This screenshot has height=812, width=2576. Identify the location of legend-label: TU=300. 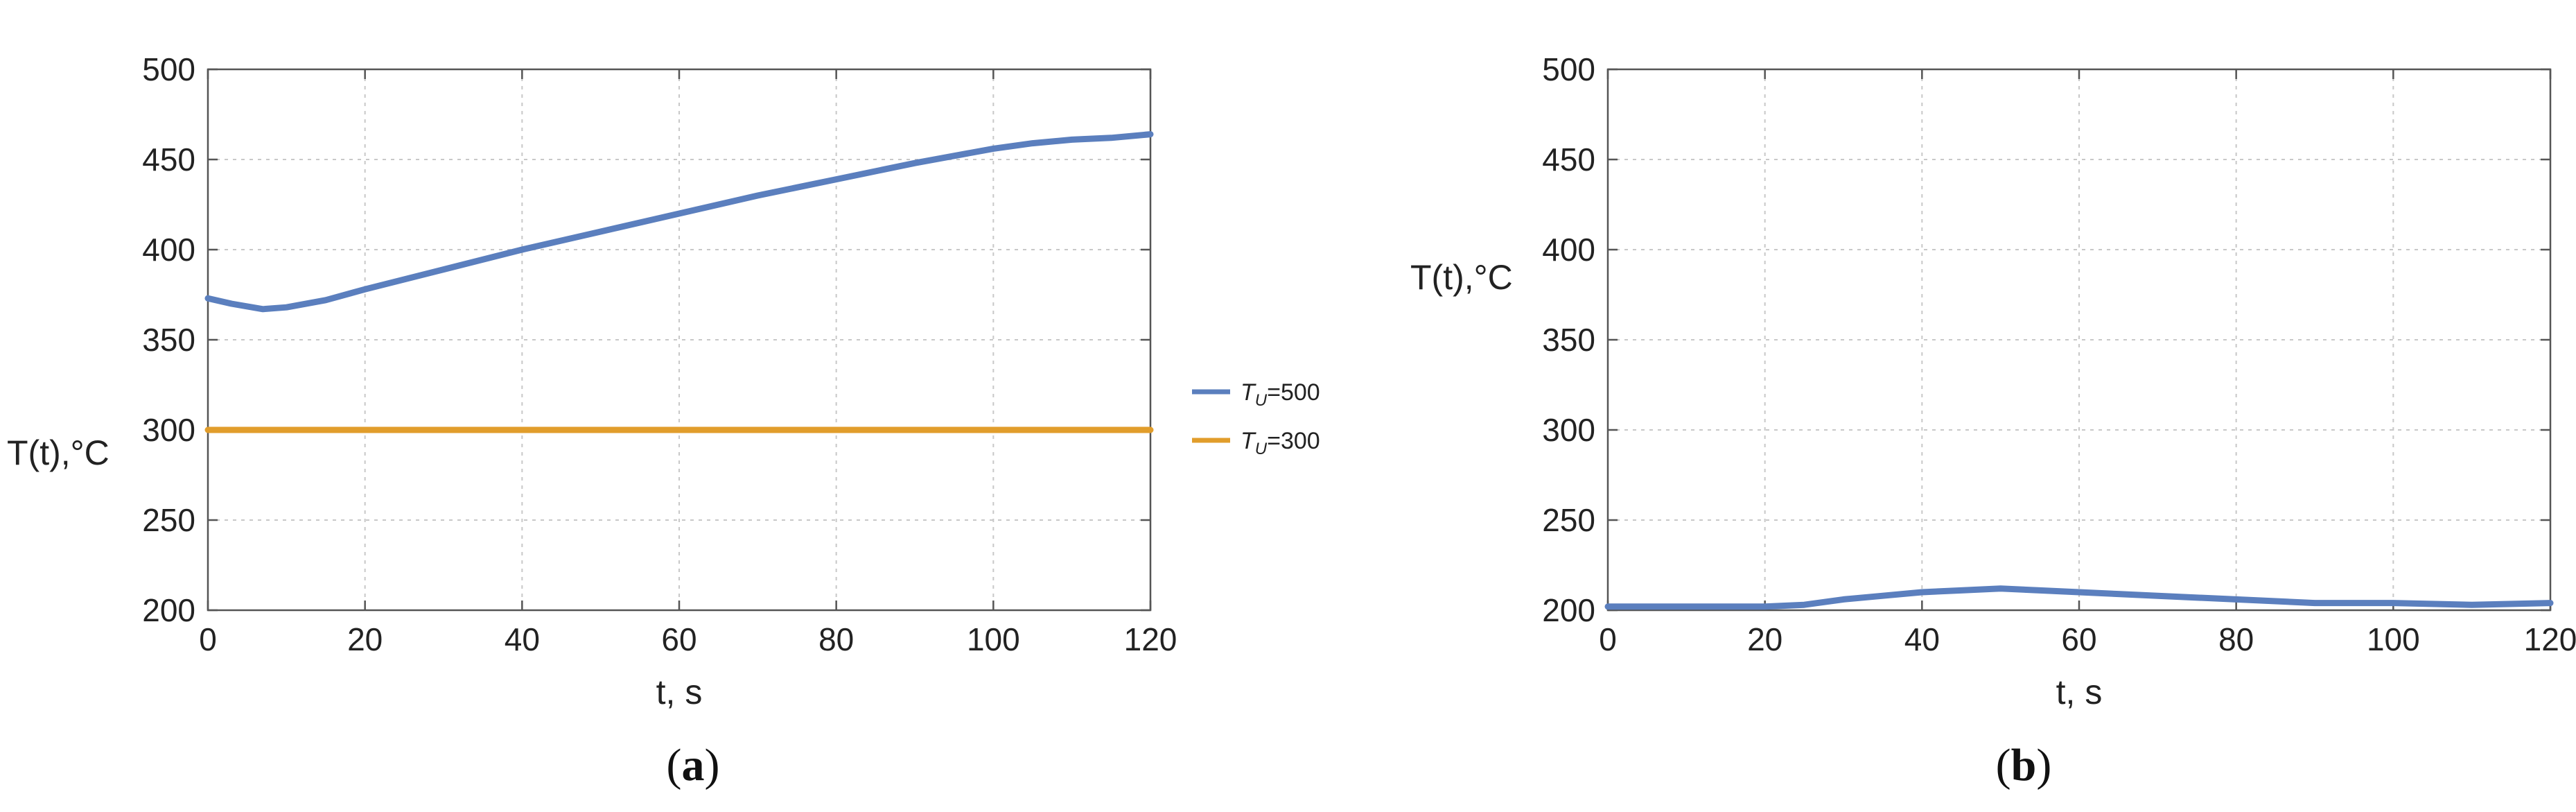
(1280, 443).